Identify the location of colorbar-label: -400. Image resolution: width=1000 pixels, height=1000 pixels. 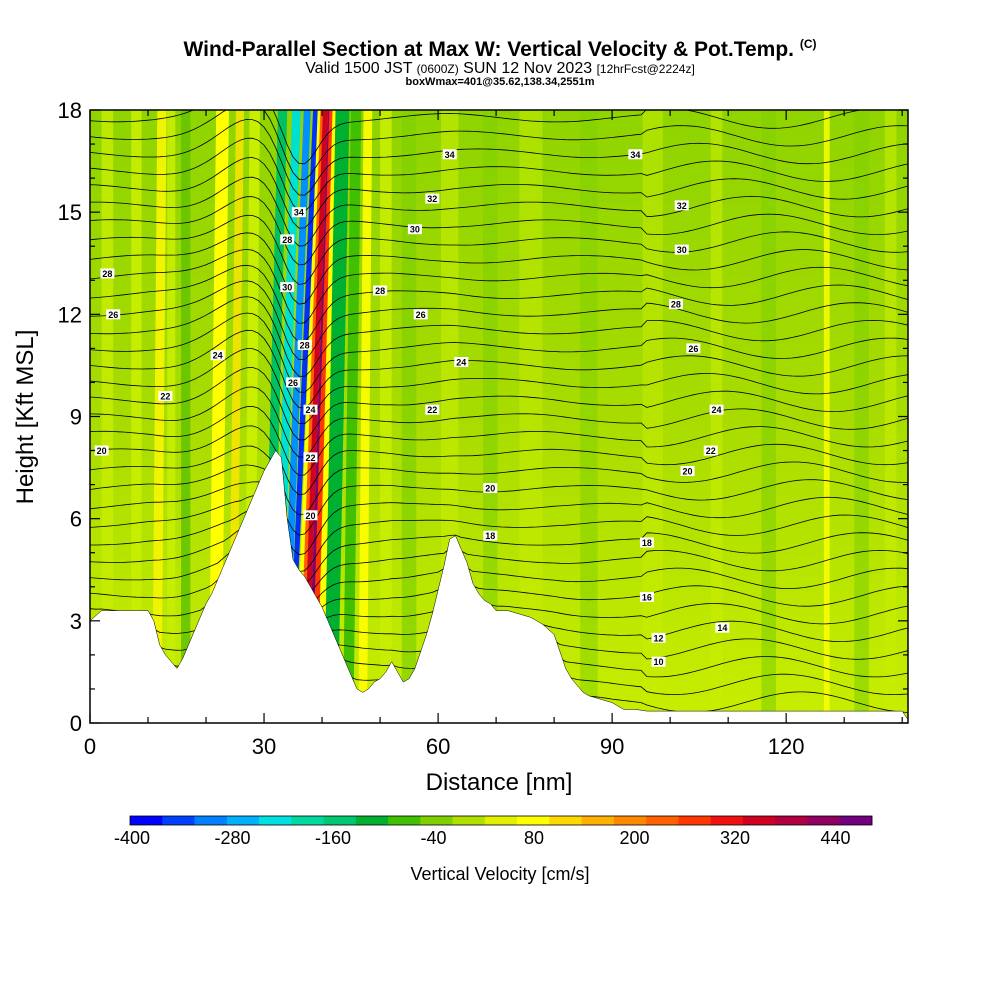
(132, 838).